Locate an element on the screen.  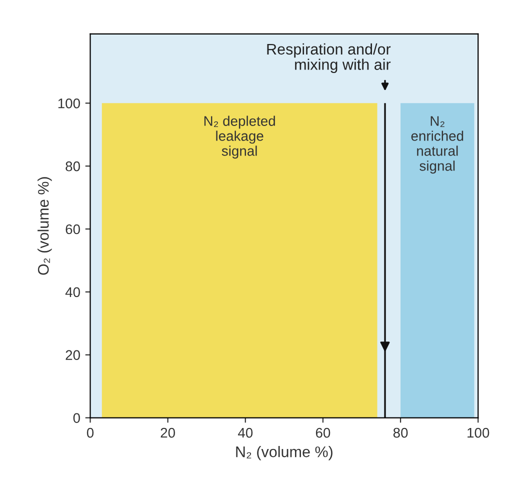
x-tick-label: 20 is located at coordinates (167, 433).